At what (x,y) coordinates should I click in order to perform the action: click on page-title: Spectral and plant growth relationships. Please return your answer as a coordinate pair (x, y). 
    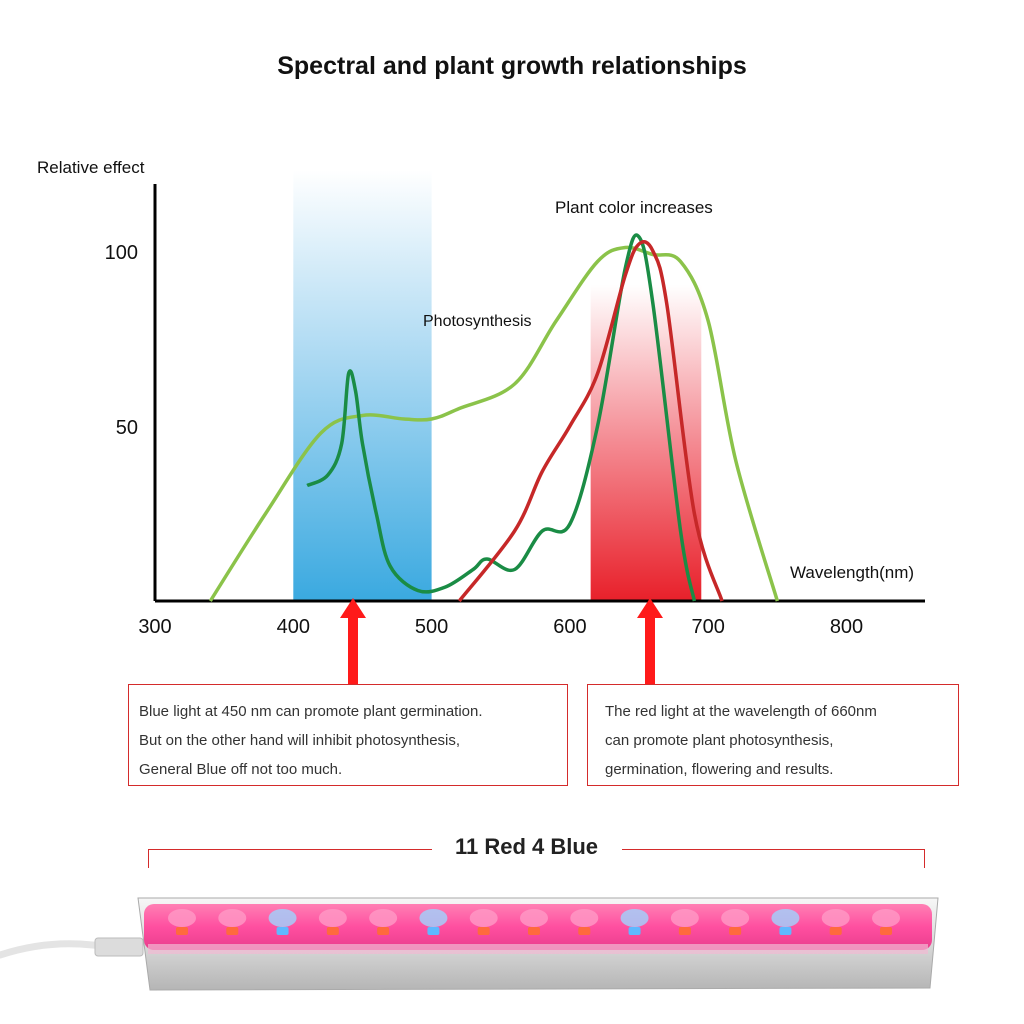
    Looking at the image, I should click on (512, 66).